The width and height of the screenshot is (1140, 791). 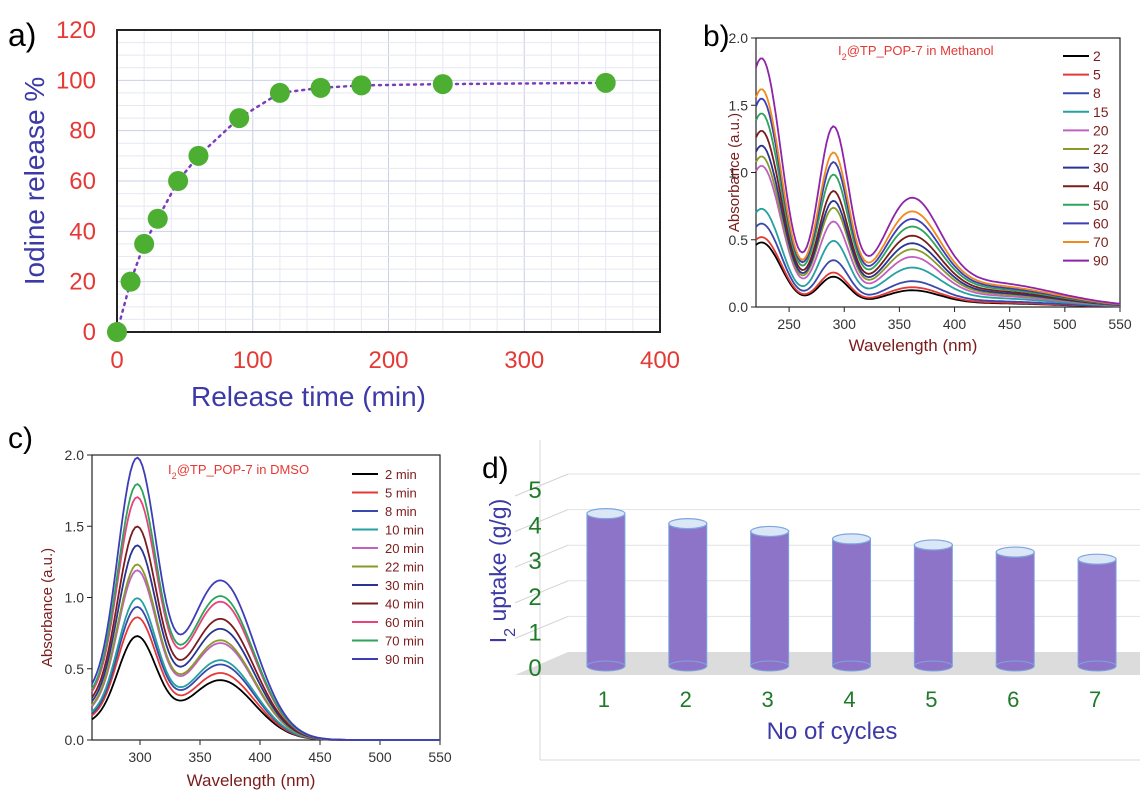 I want to click on legend-label: 20 min, so click(x=404, y=548).